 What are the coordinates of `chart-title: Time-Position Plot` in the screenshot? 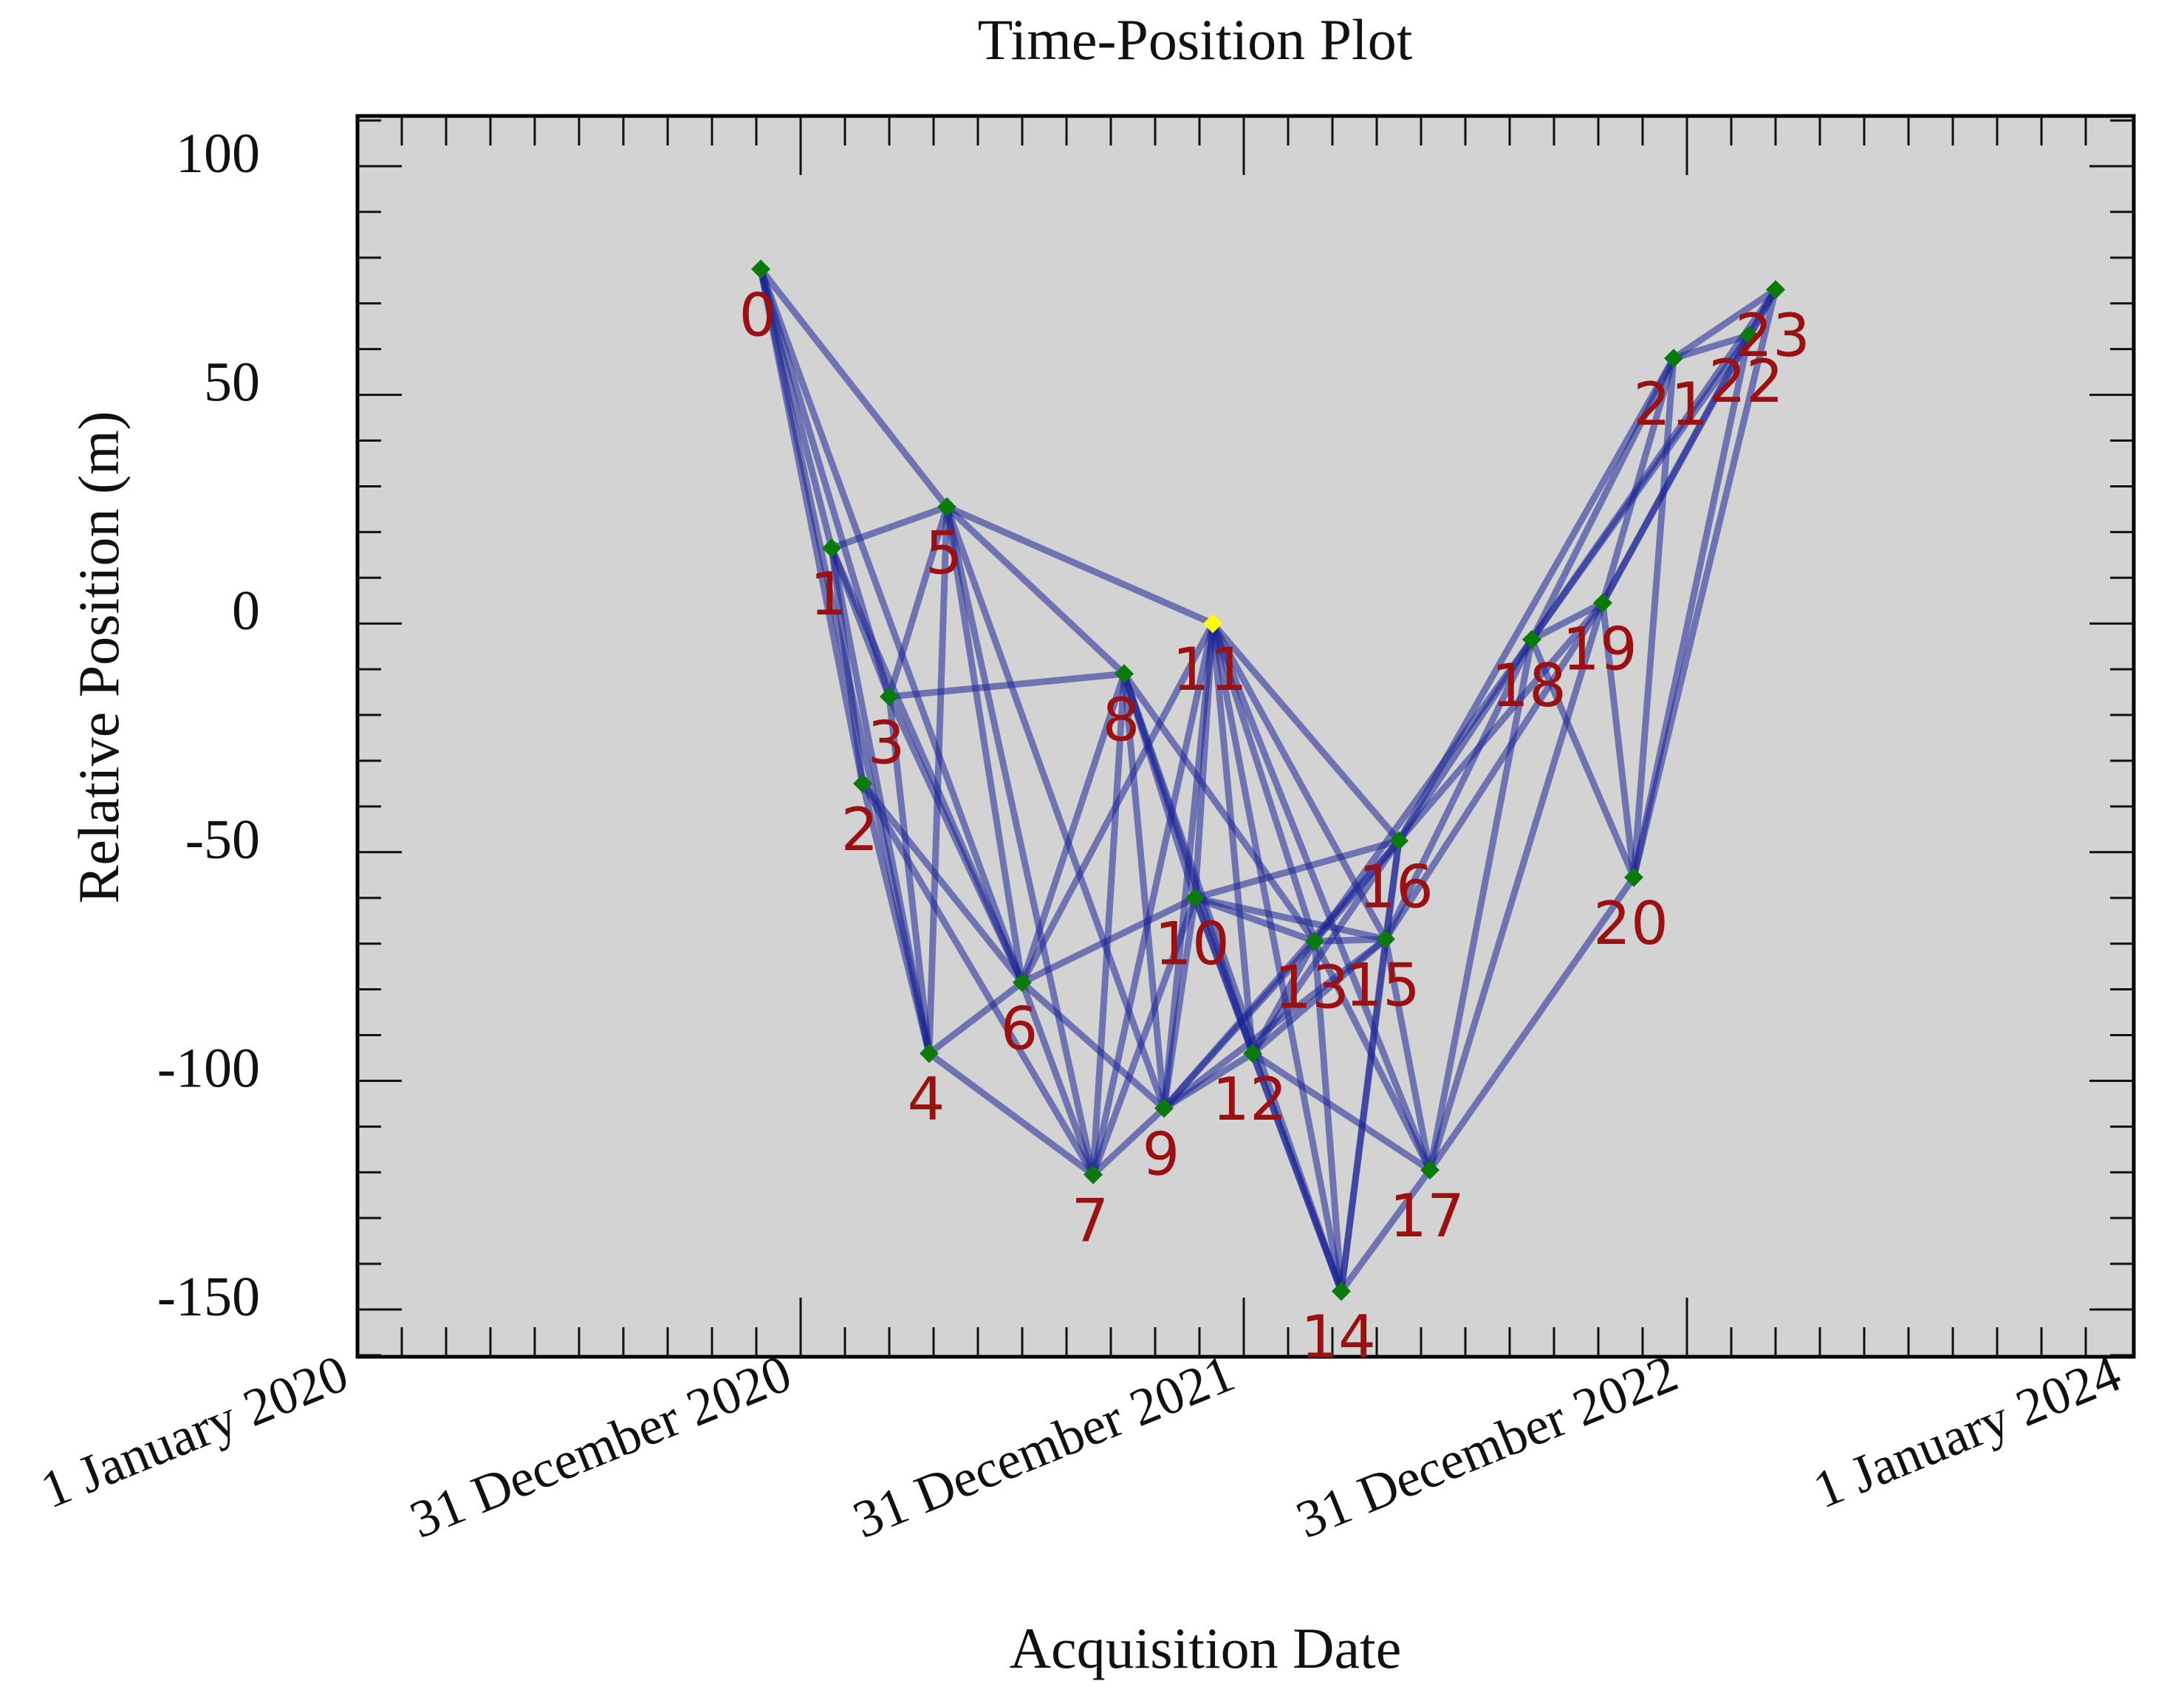 It's located at (1195, 39).